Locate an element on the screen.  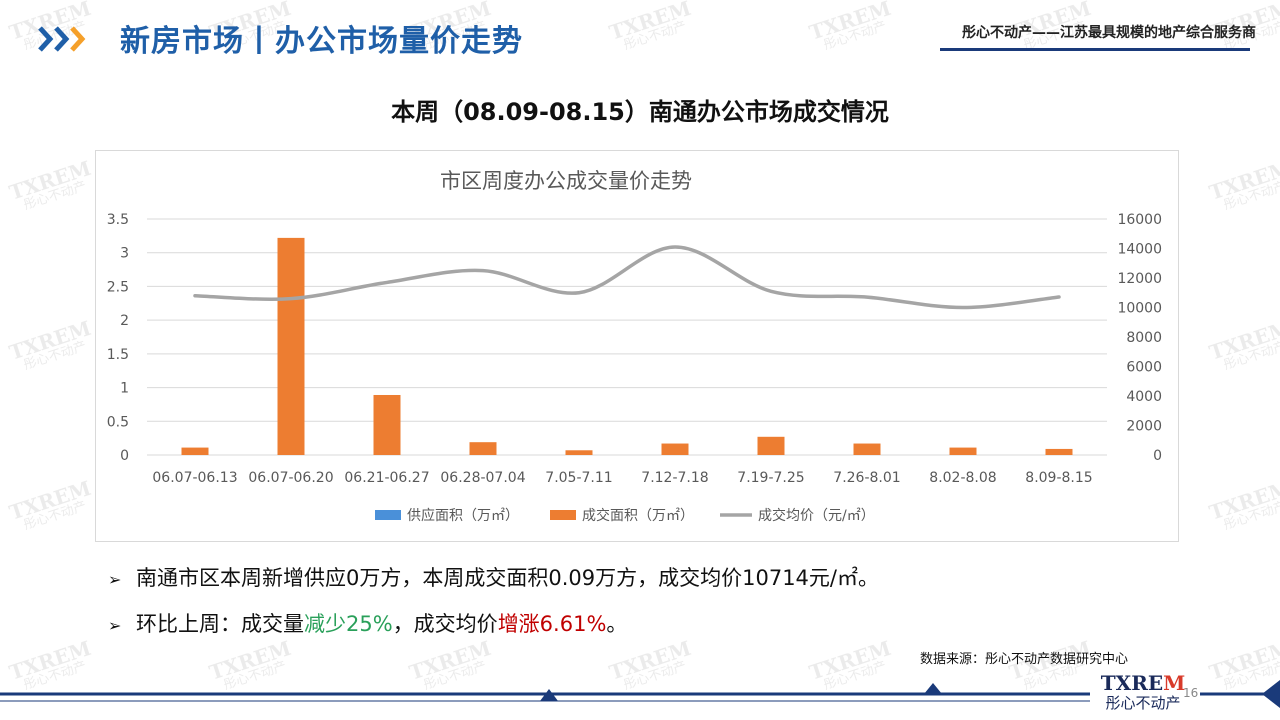
x-tick-label: 06.28-07.04 is located at coordinates (482, 478).